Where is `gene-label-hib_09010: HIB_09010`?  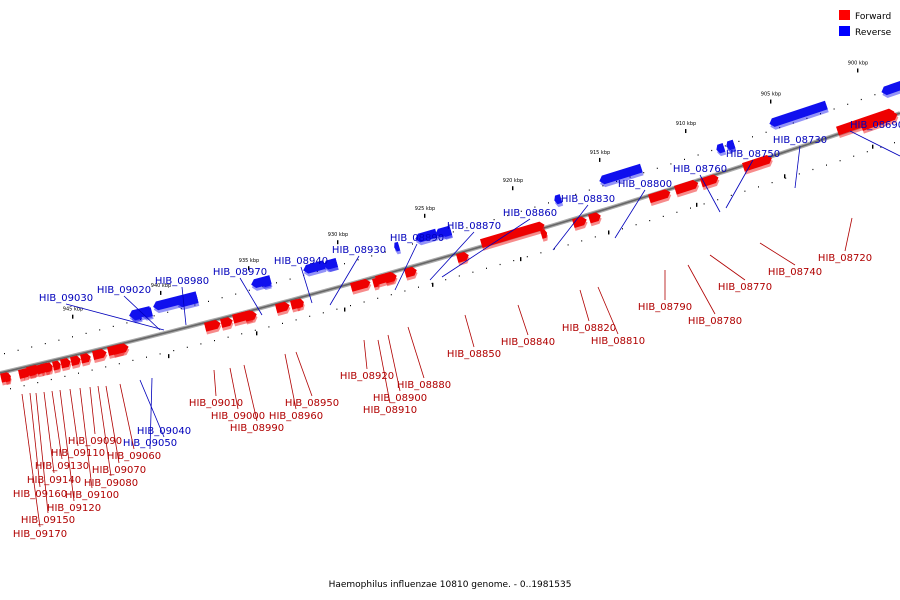 gene-label-hib_09010: HIB_09010 is located at coordinates (216, 403).